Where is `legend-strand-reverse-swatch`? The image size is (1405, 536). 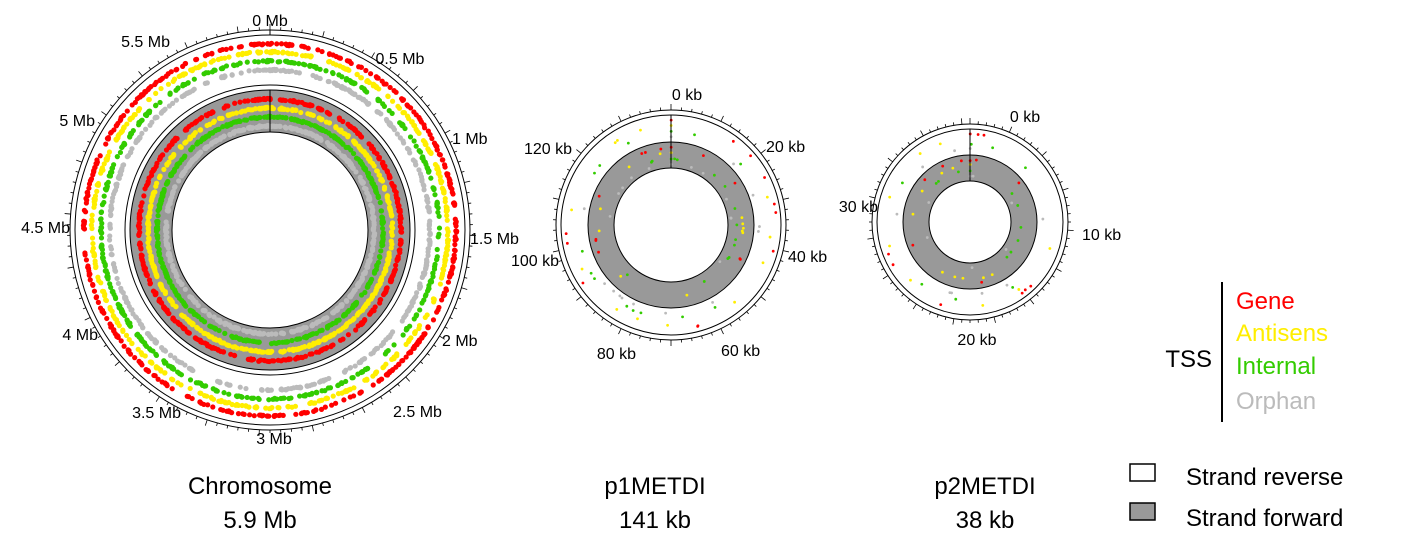
legend-strand-reverse-swatch is located at coordinates (1142, 472).